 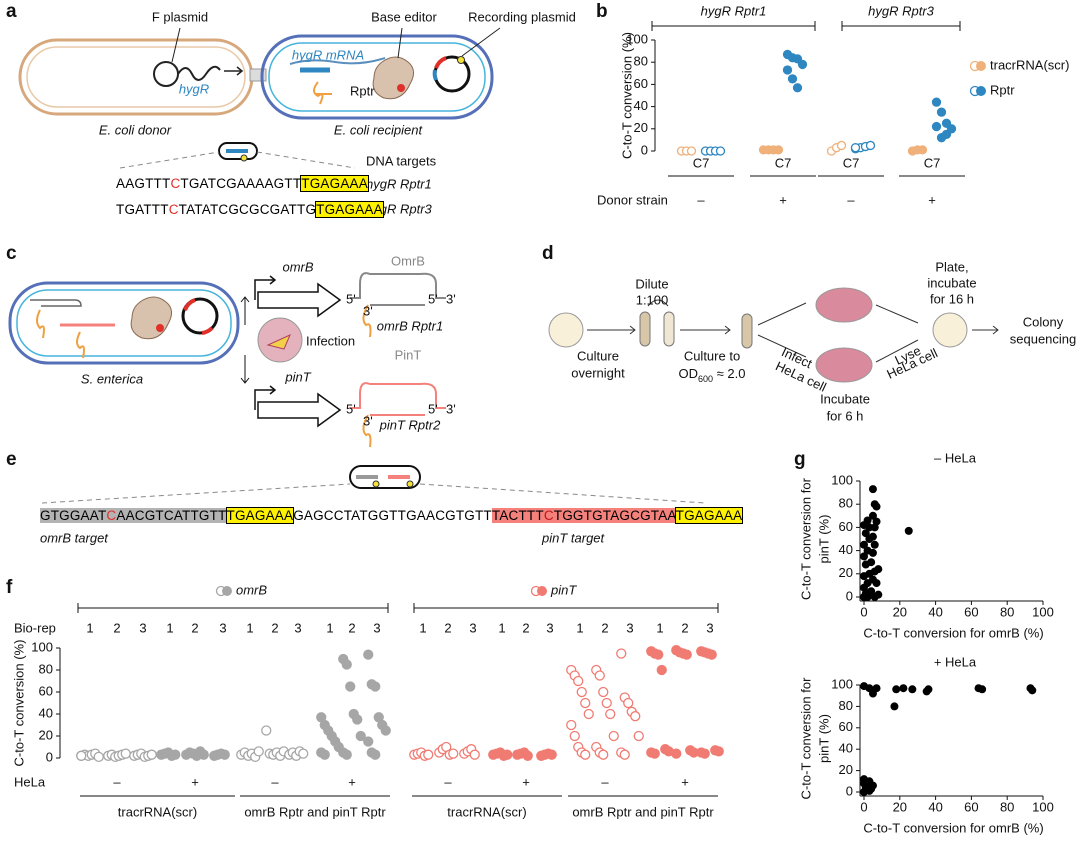 I want to click on zoom-lines, so click(x=237, y=160).